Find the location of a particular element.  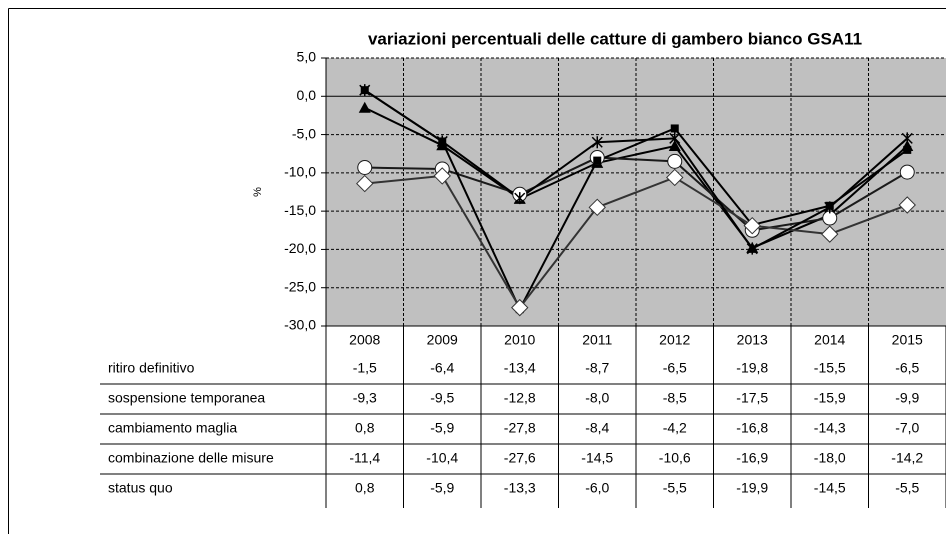

data-label: -7,0 is located at coordinates (907, 428).